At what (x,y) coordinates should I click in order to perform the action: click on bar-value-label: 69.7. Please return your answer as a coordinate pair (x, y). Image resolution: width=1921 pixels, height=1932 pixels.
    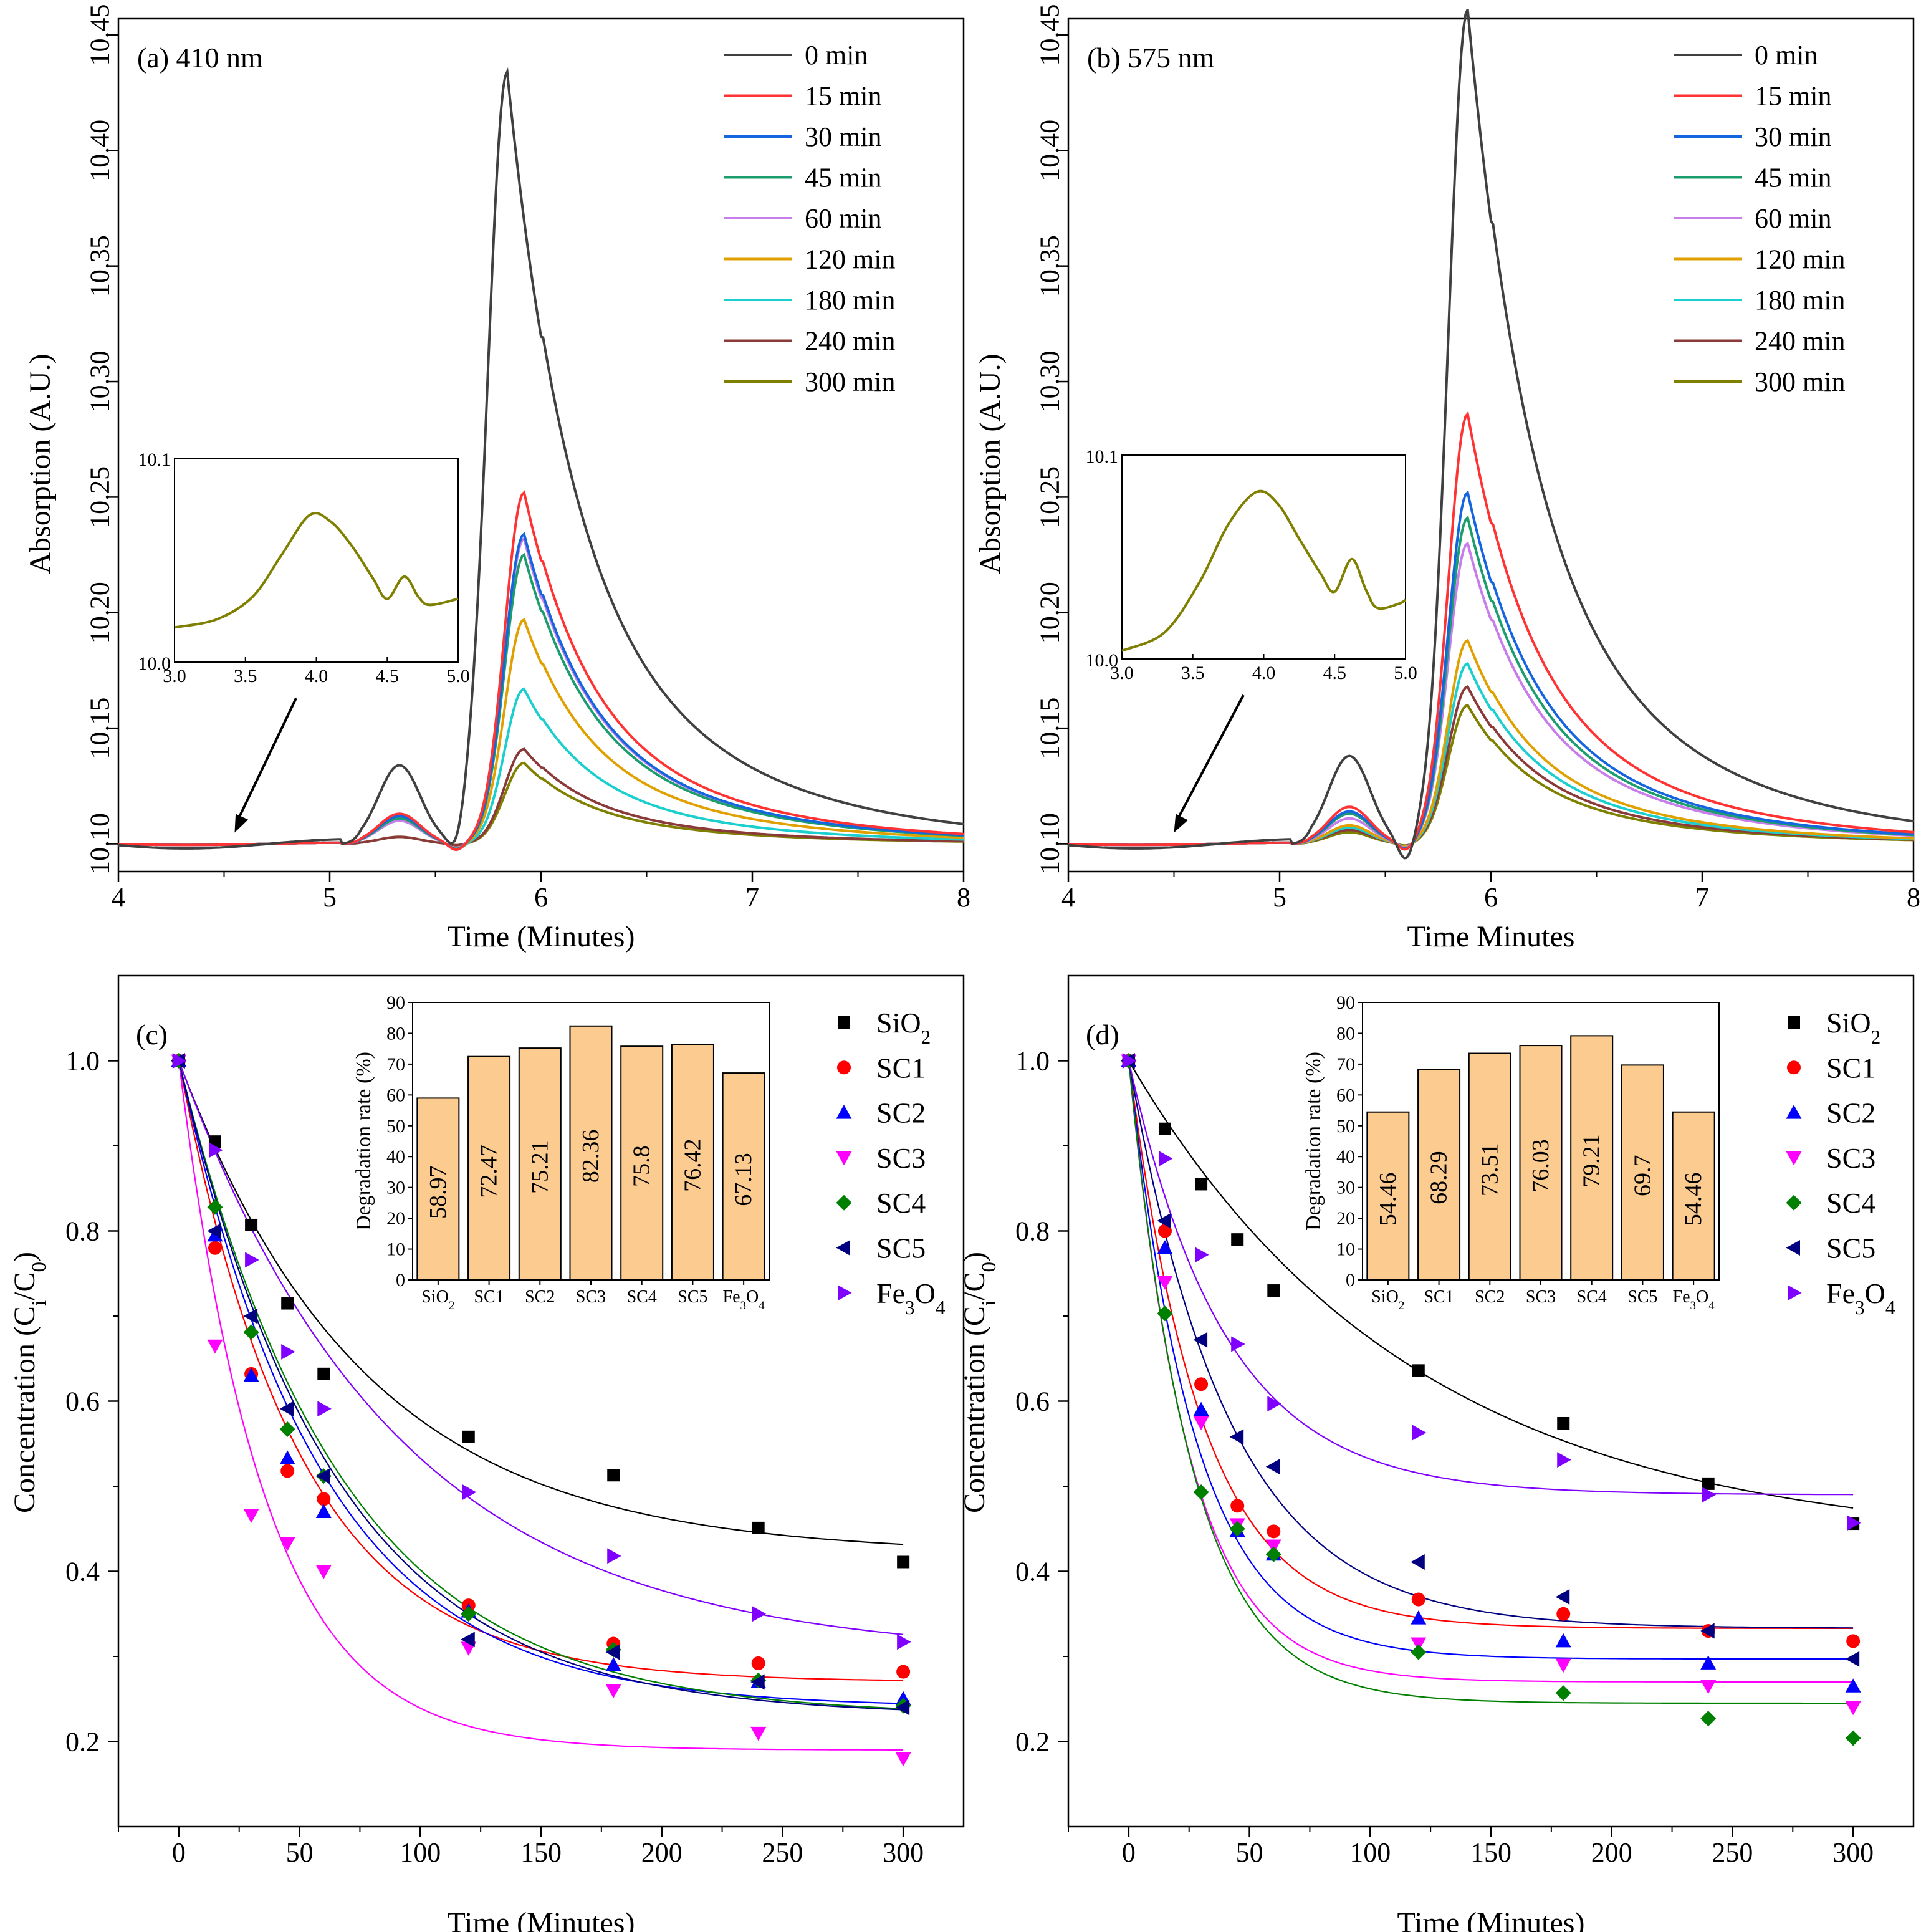
    Looking at the image, I should click on (1642, 1175).